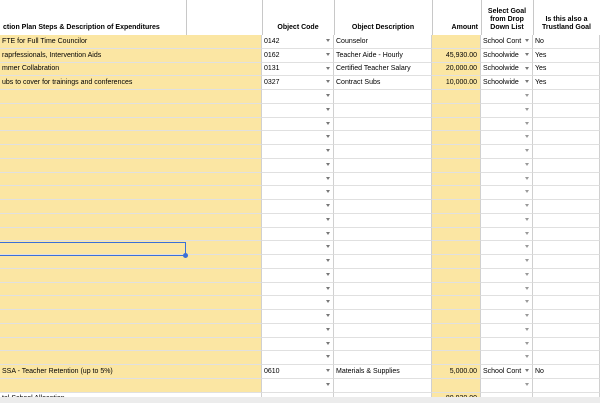 The height and width of the screenshot is (403, 600). I want to click on cell-trust: No, so click(566, 42).